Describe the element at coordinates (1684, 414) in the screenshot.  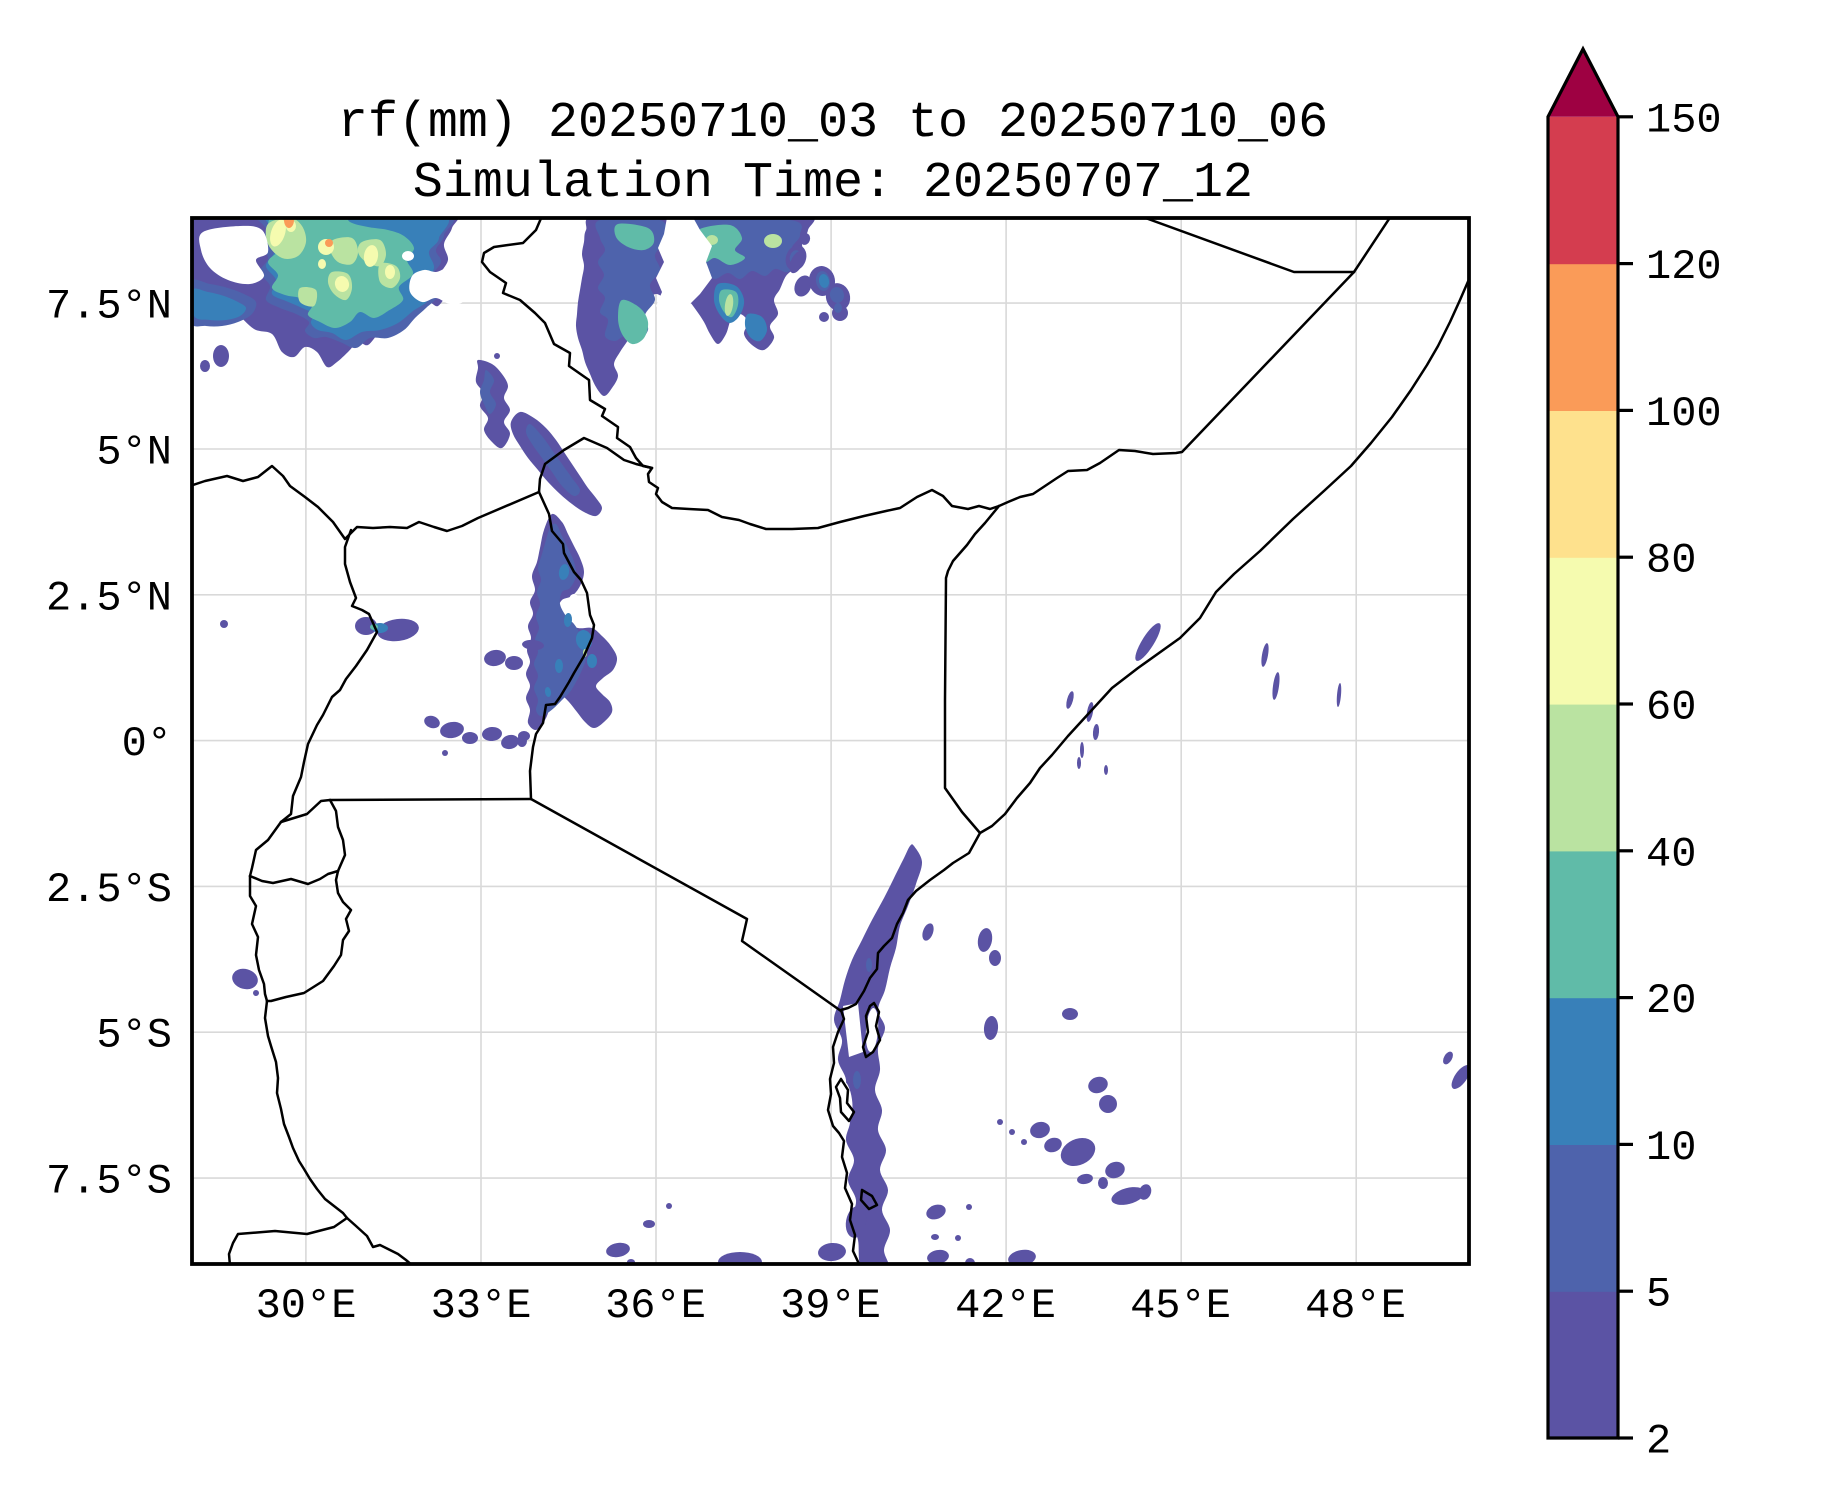
I see `svg-text: 100` at that location.